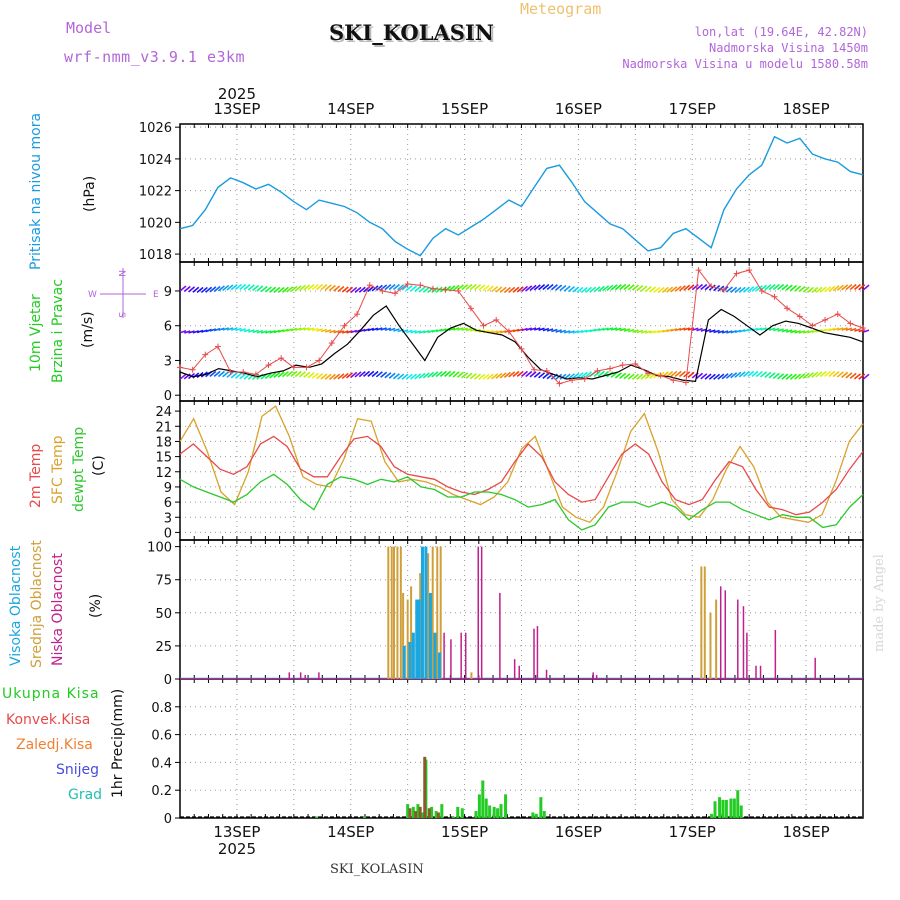  What do you see at coordinates (781, 32) in the screenshot?
I see `lonlat-label: lon,lat (19.64E, 42.82N)` at bounding box center [781, 32].